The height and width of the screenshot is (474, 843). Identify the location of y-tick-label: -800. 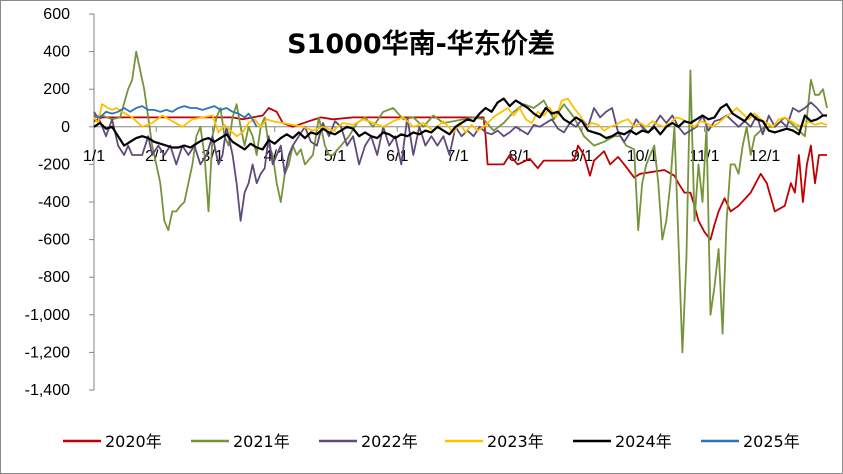
(54, 277).